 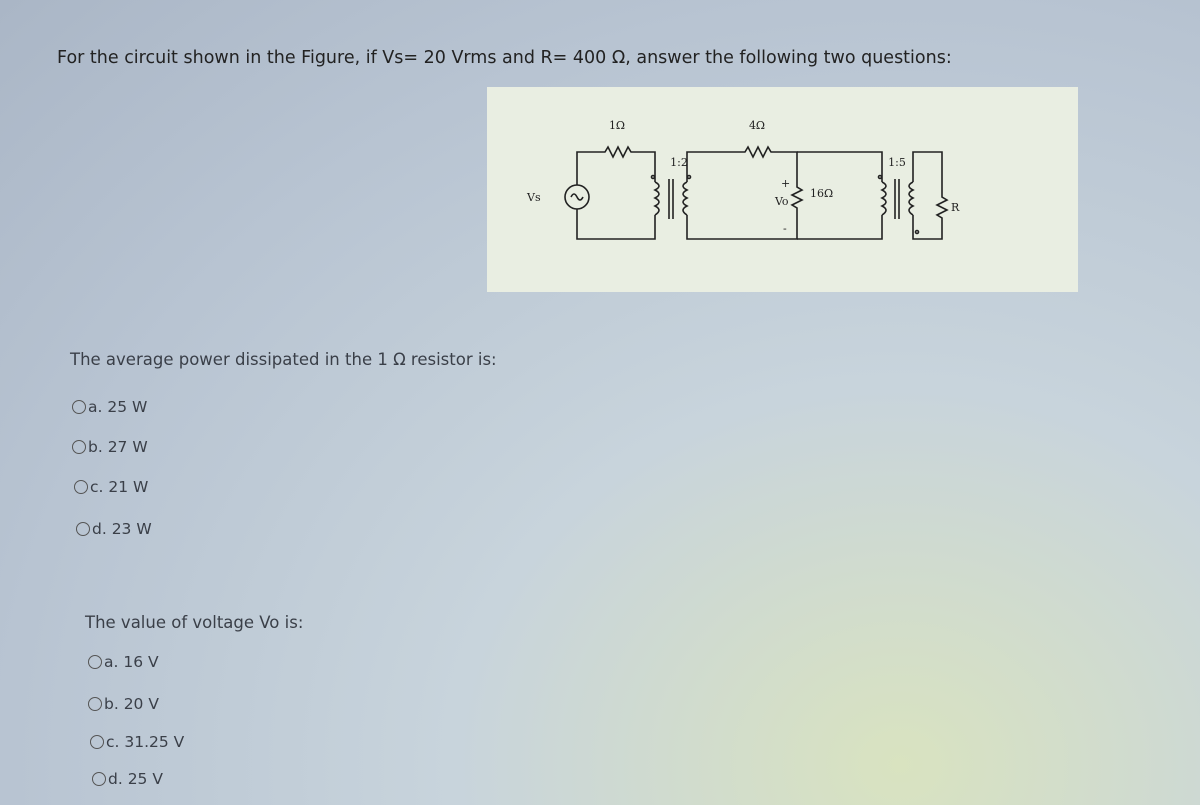 What do you see at coordinates (119, 487) in the screenshot?
I see `option-label: c. 21 W` at bounding box center [119, 487].